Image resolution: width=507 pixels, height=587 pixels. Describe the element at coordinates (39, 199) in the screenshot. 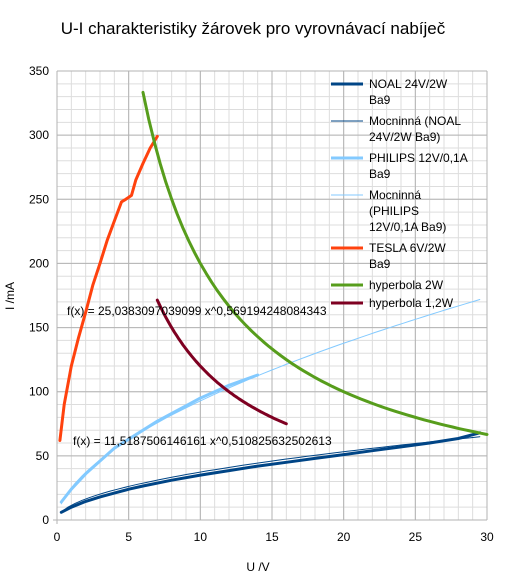

I see `y-tick-label: 250` at that location.